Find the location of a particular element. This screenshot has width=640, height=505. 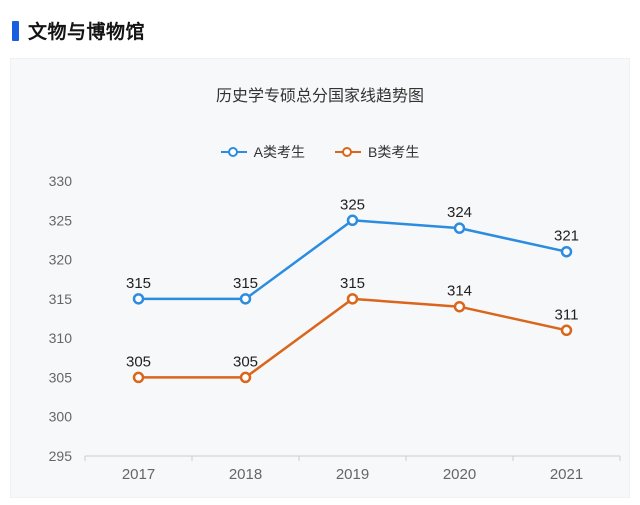

legend-item-a: A类考生 is located at coordinates (262, 152).